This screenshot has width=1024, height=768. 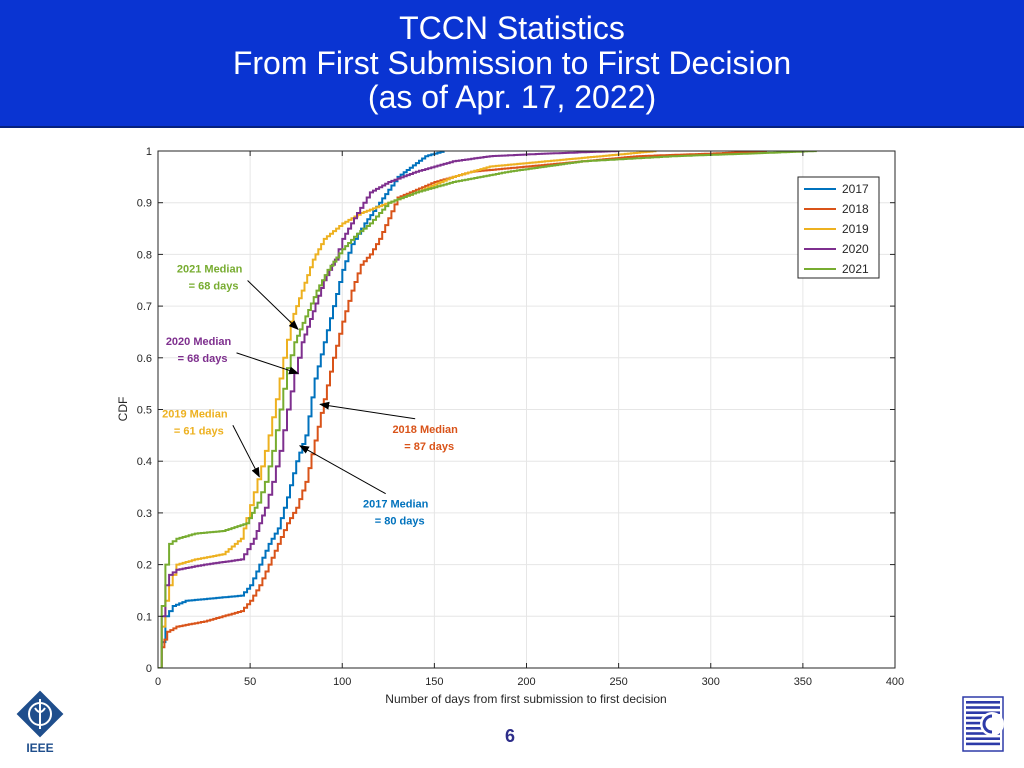 What do you see at coordinates (40, 722) in the screenshot?
I see `ieee-logo-icon: IEEE` at bounding box center [40, 722].